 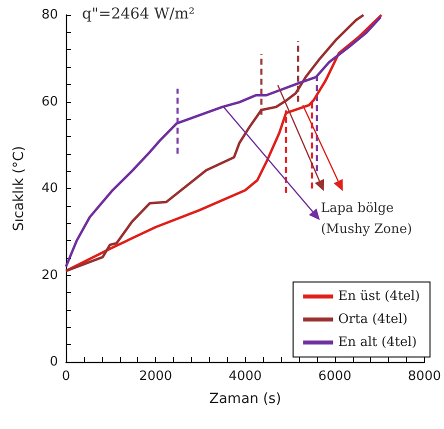 What do you see at coordinates (377, 342) in the screenshot?
I see `legend-label: En alt (4tel)` at bounding box center [377, 342].